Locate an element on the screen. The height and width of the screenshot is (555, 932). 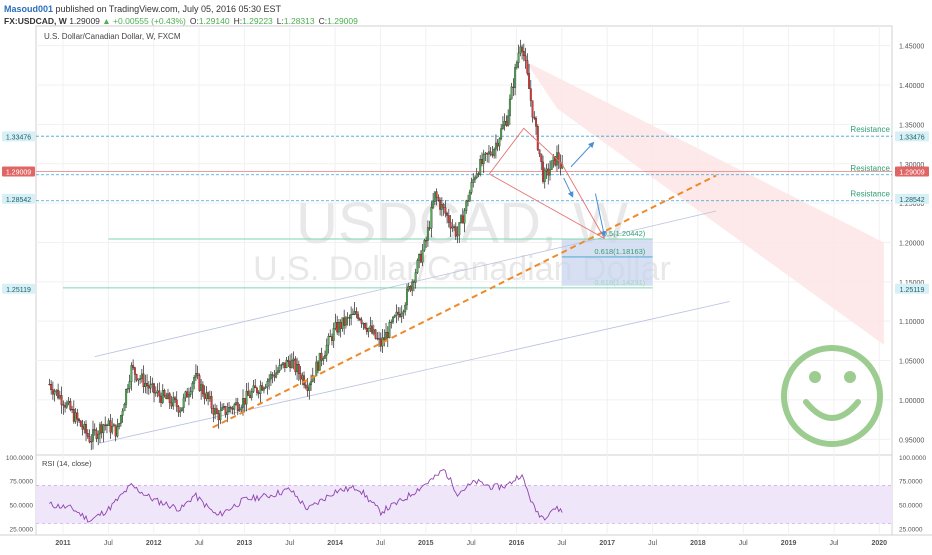
rsi-tick-left: 25.0000 is located at coordinates (22, 529).